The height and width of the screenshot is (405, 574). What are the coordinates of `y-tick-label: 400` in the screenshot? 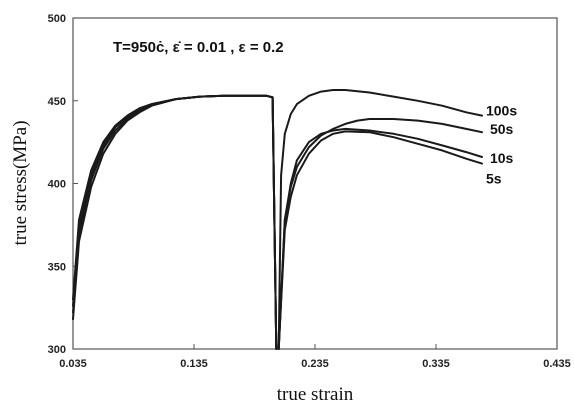 It's located at (57, 185).